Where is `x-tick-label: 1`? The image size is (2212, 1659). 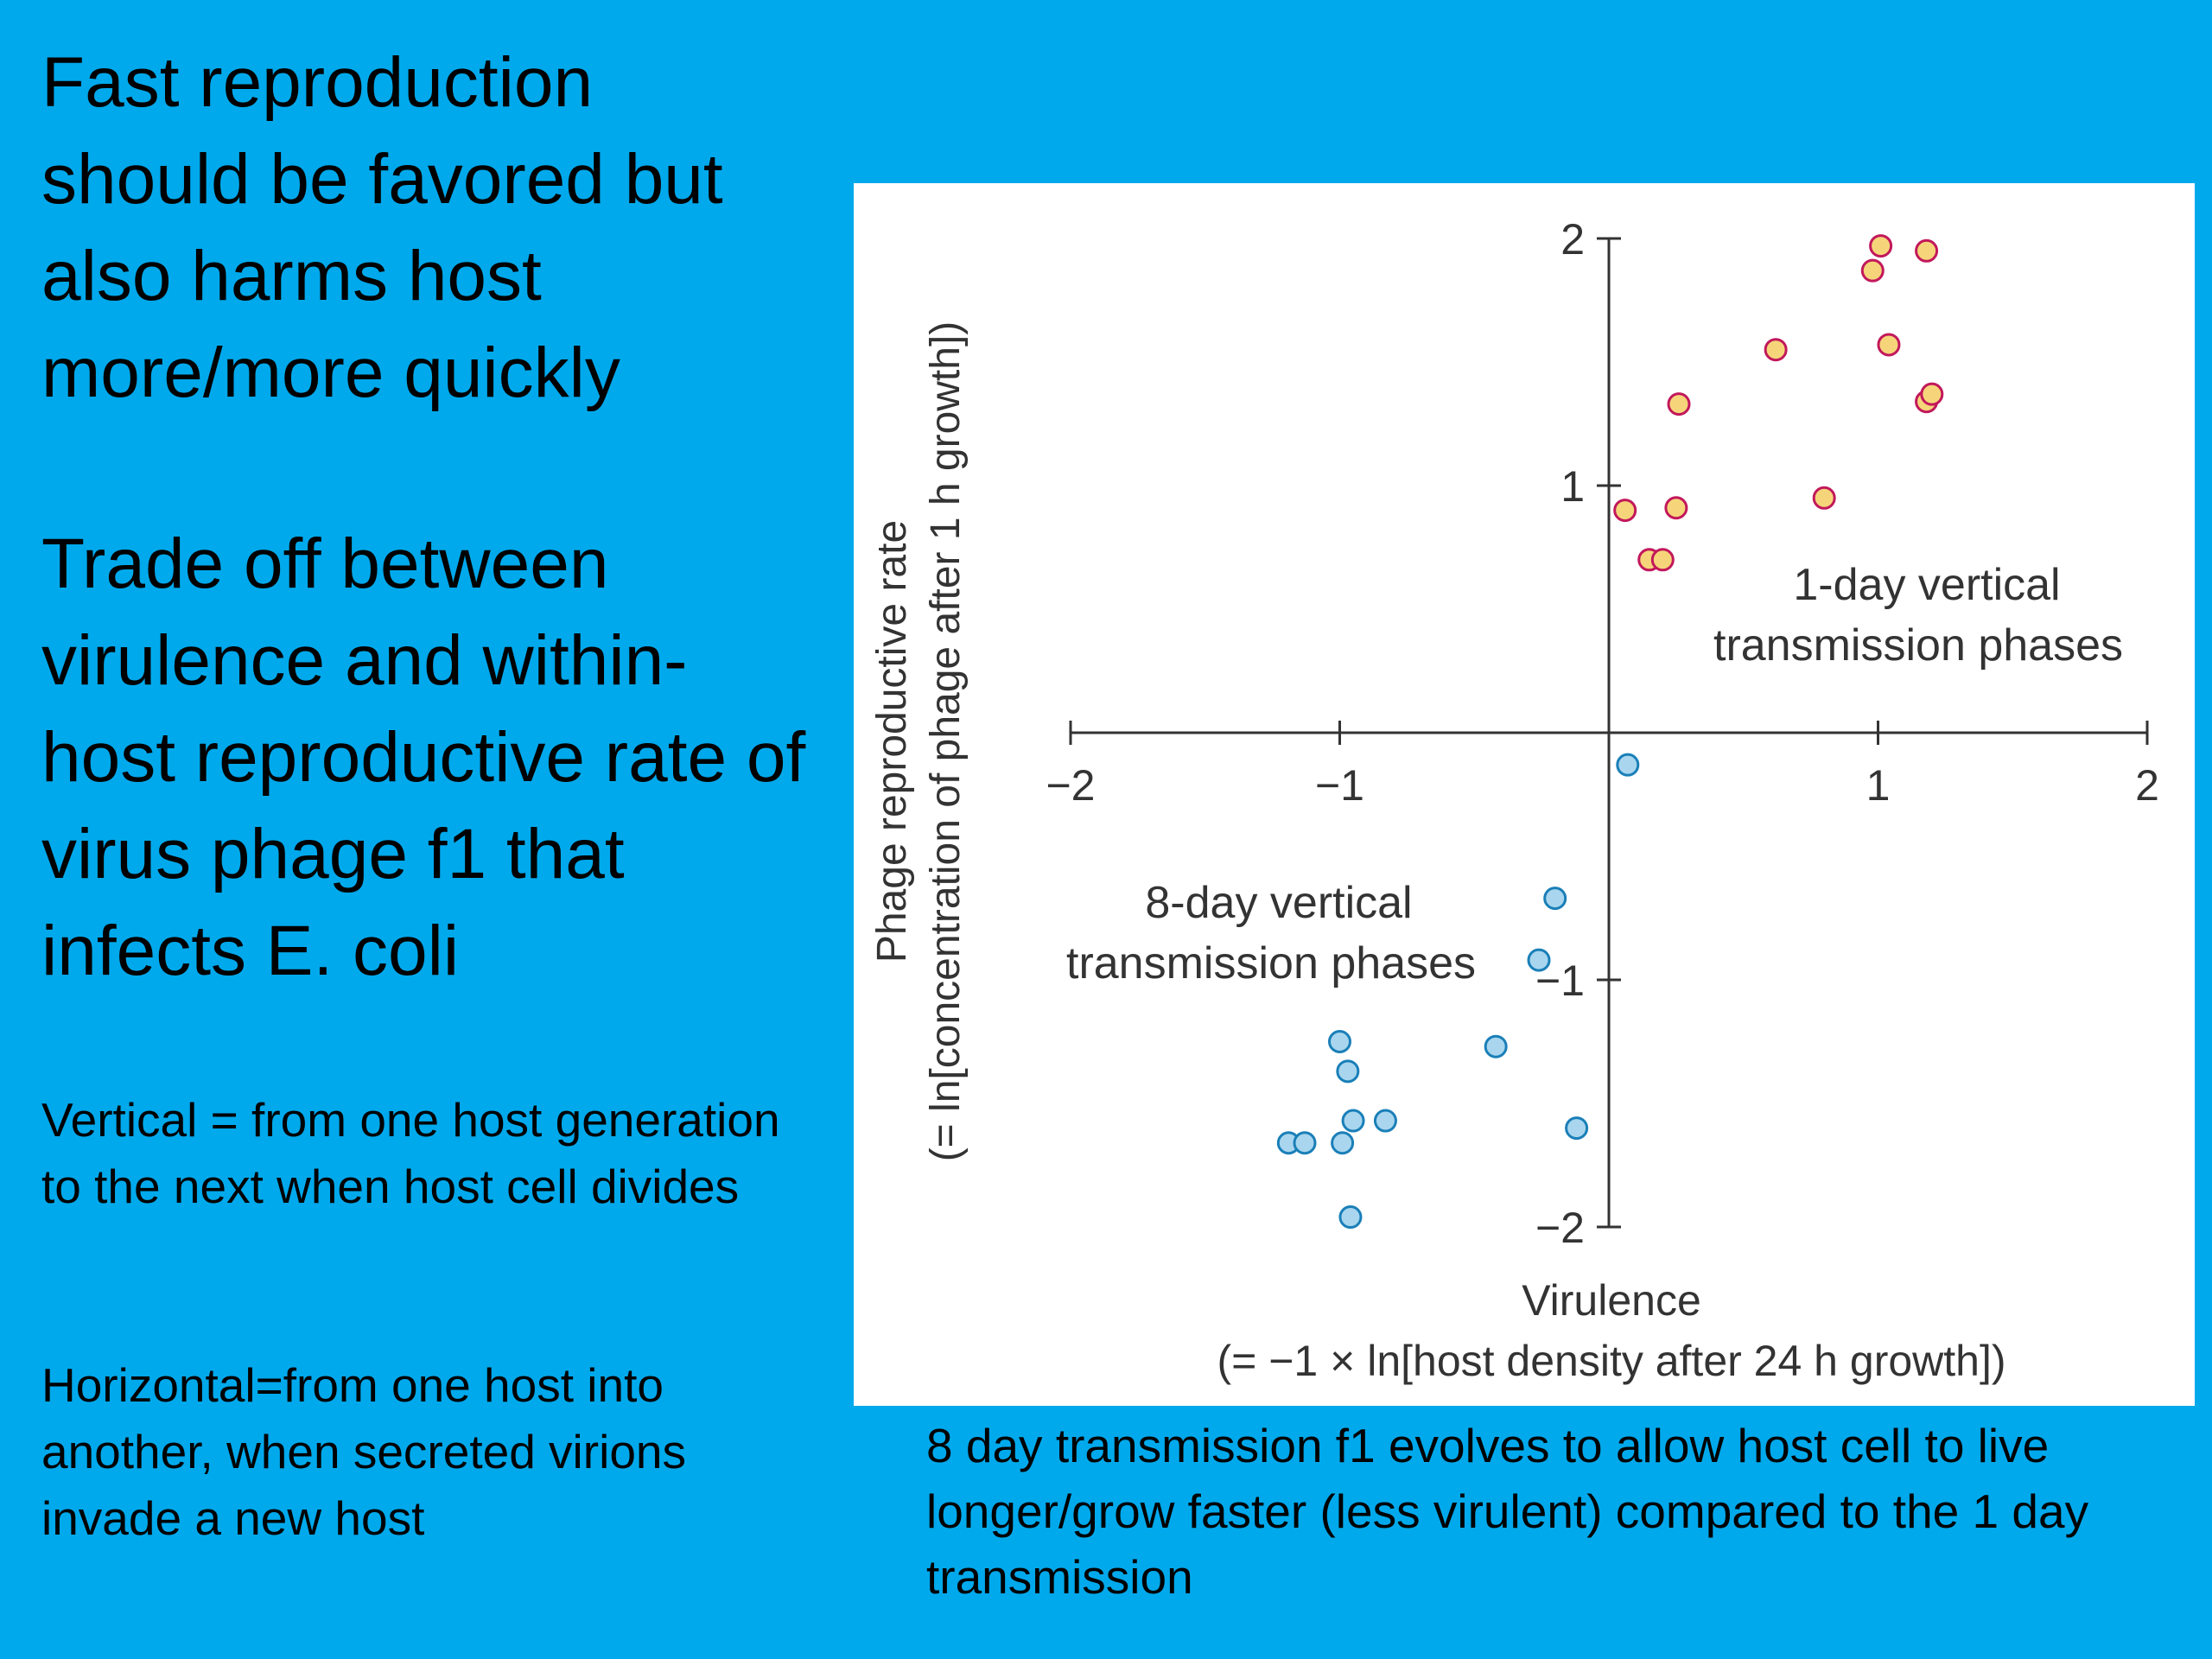 x-tick-label: 1 is located at coordinates (1878, 785).